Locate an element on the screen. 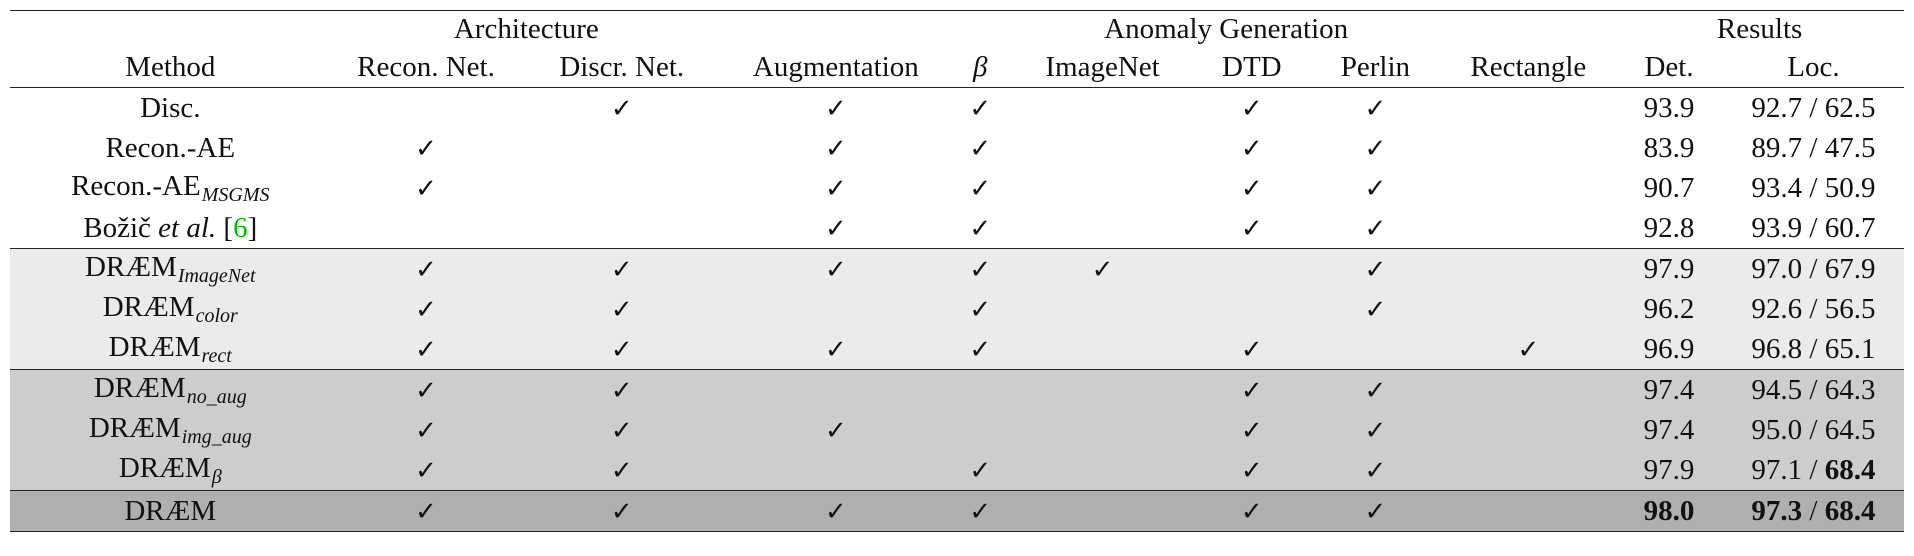  method-cell: DRÆMno_aug is located at coordinates (170, 389).